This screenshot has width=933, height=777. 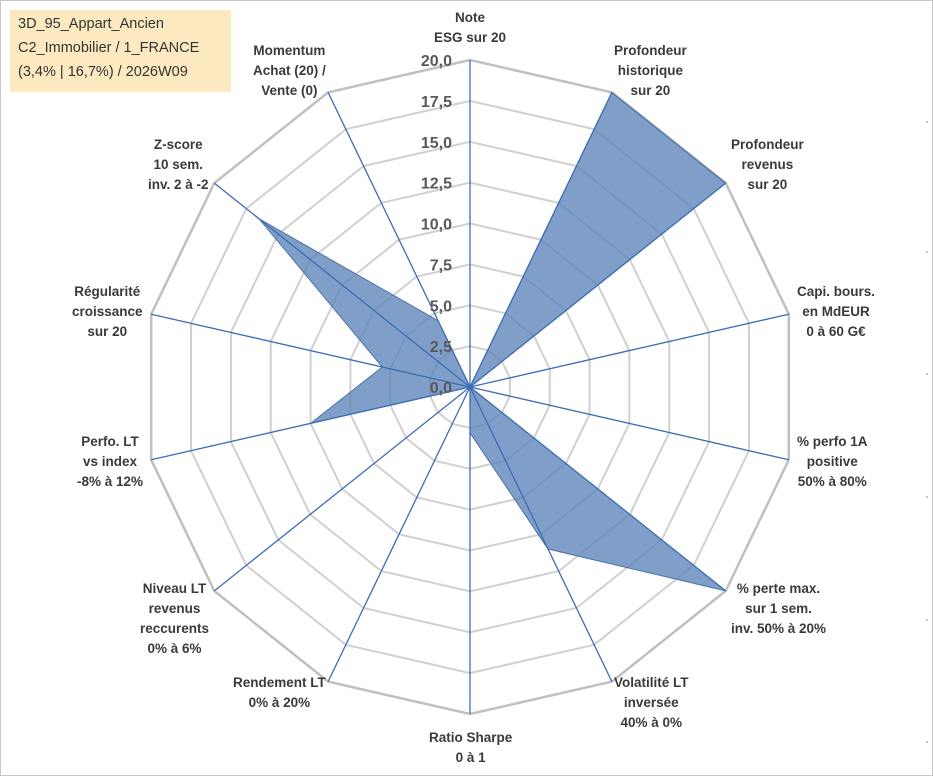 I want to click on axis-label: Régularité croissance sur 20, so click(x=107, y=312).